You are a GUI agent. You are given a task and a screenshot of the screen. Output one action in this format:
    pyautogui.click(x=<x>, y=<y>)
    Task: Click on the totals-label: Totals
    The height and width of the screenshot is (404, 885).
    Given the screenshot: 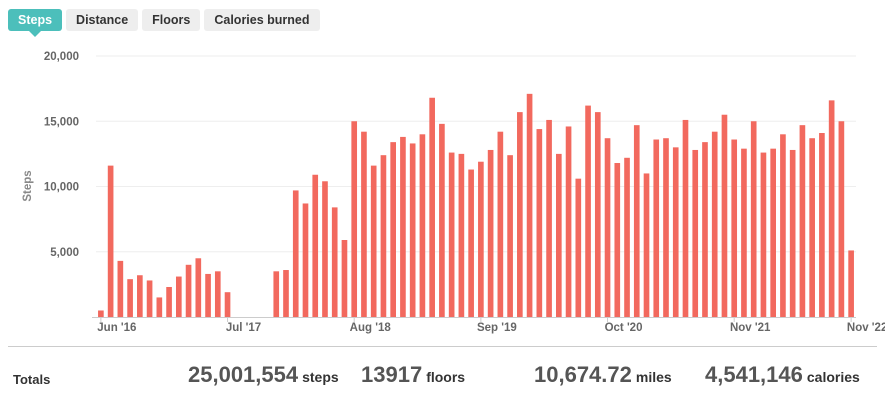 What is the action you would take?
    pyautogui.click(x=32, y=379)
    